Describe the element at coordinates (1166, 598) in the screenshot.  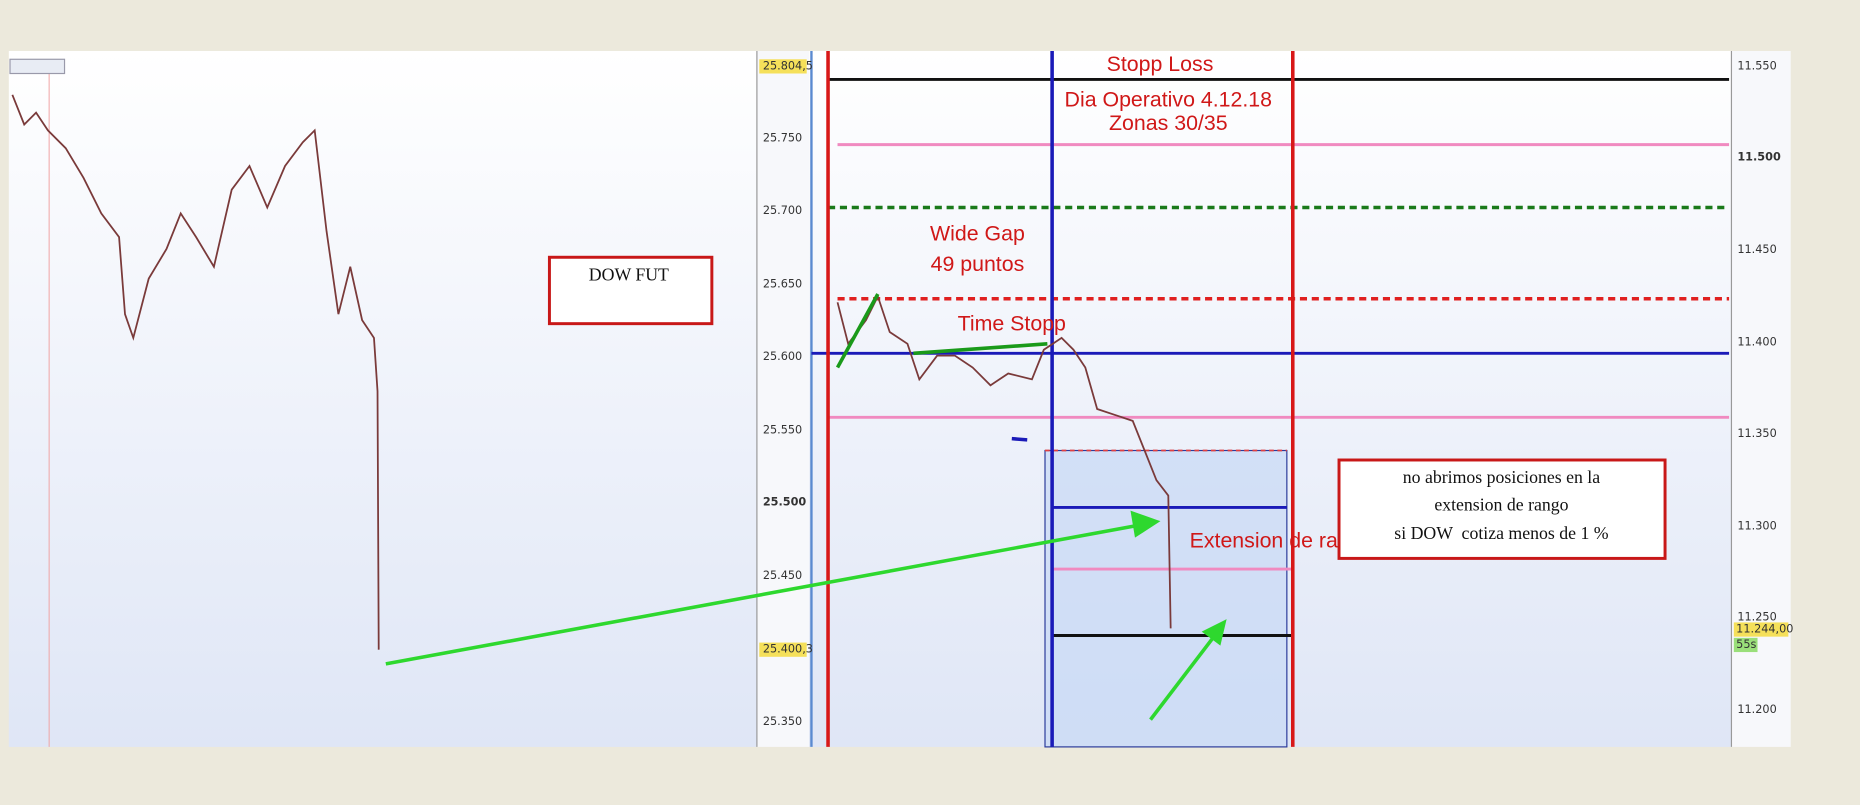
I see `extension-box` at that location.